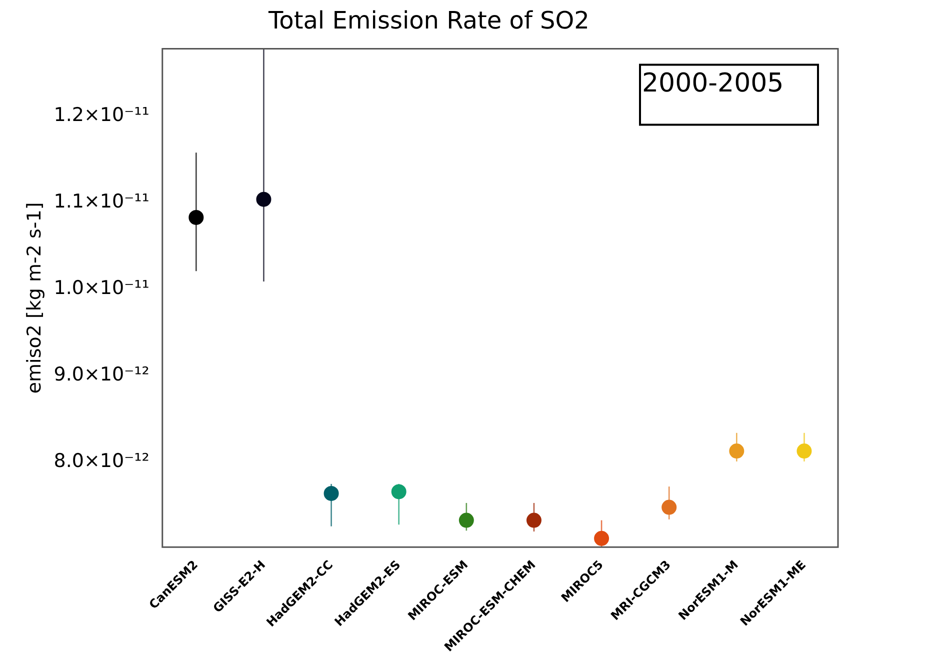 The height and width of the screenshot is (668, 948). What do you see at coordinates (34, 298) in the screenshot?
I see `y-axis-title: emiso2 [kg m-2 s-1]` at bounding box center [34, 298].